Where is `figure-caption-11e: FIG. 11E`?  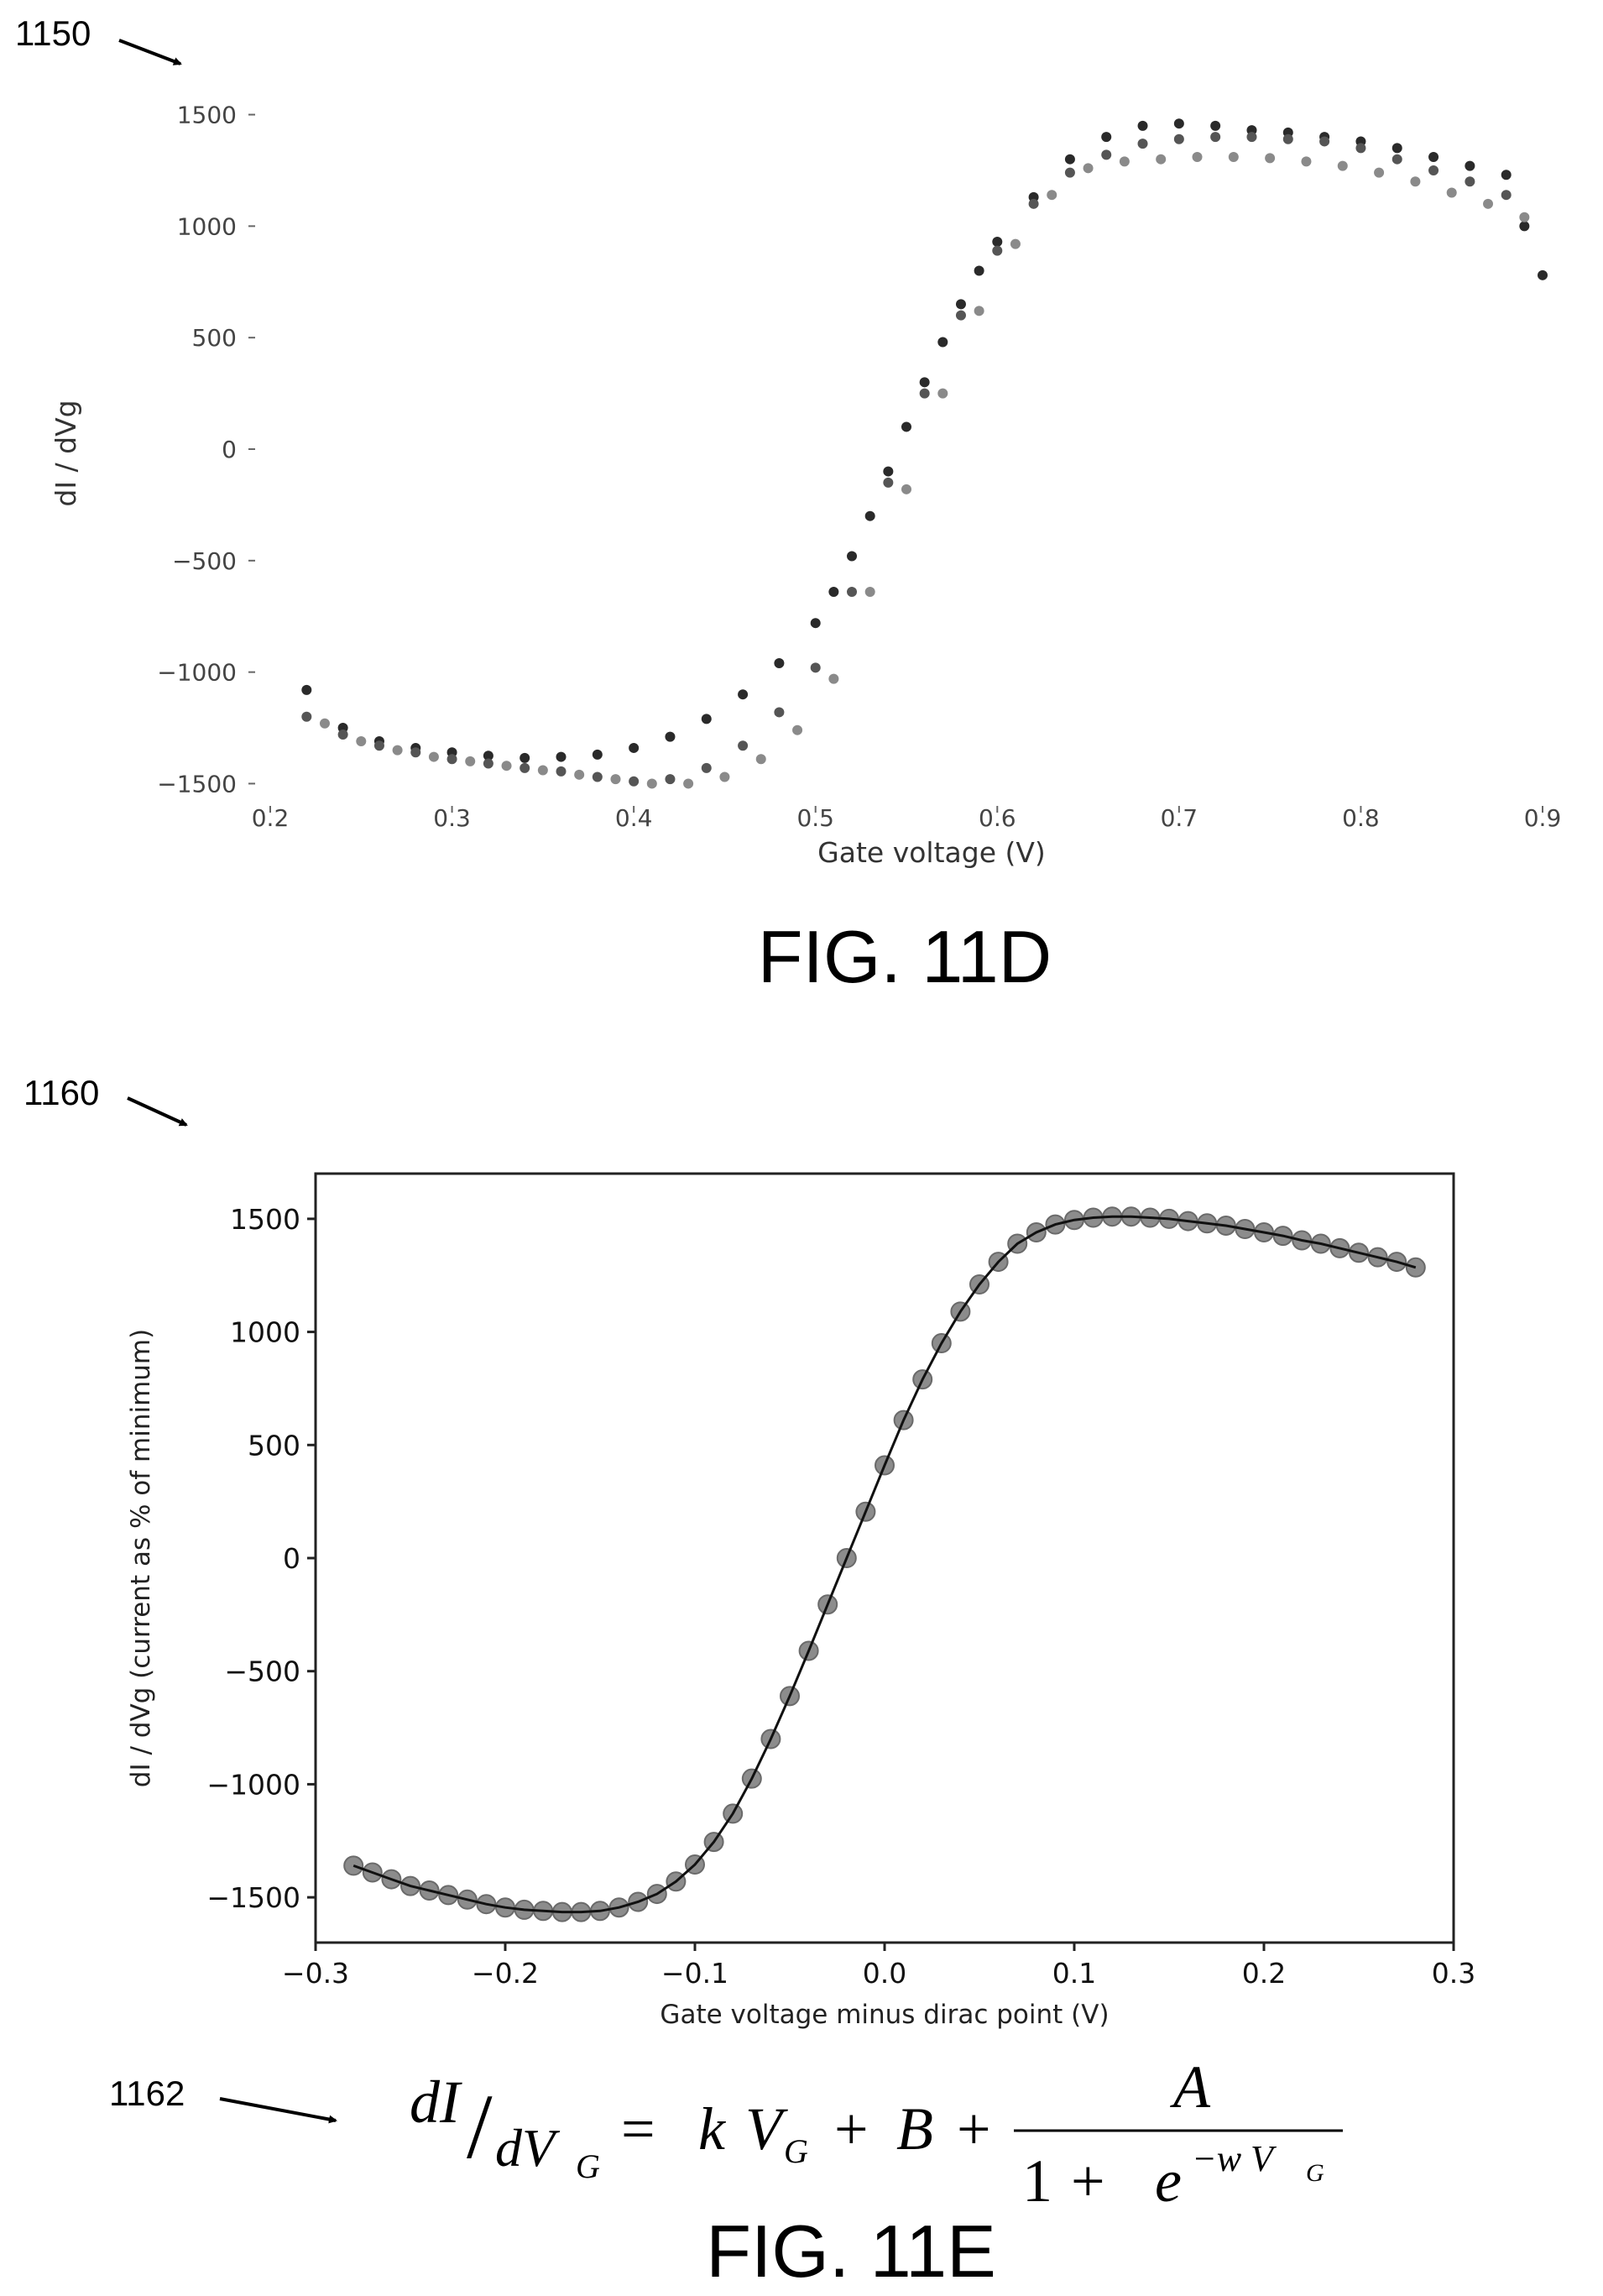
figure-caption-11e: FIG. 11E is located at coordinates (851, 2251).